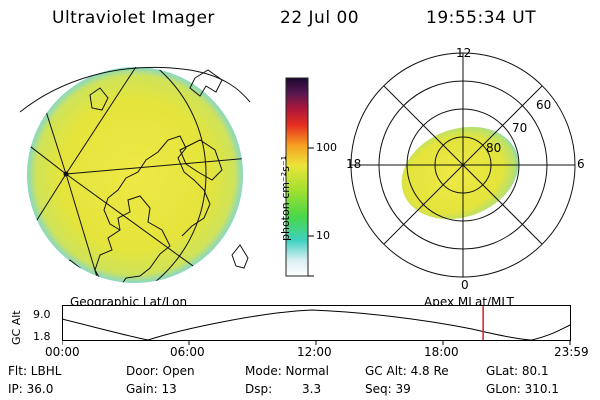  What do you see at coordinates (354, 164) in the screenshot?
I see `mlt-label-18: 18` at bounding box center [354, 164].